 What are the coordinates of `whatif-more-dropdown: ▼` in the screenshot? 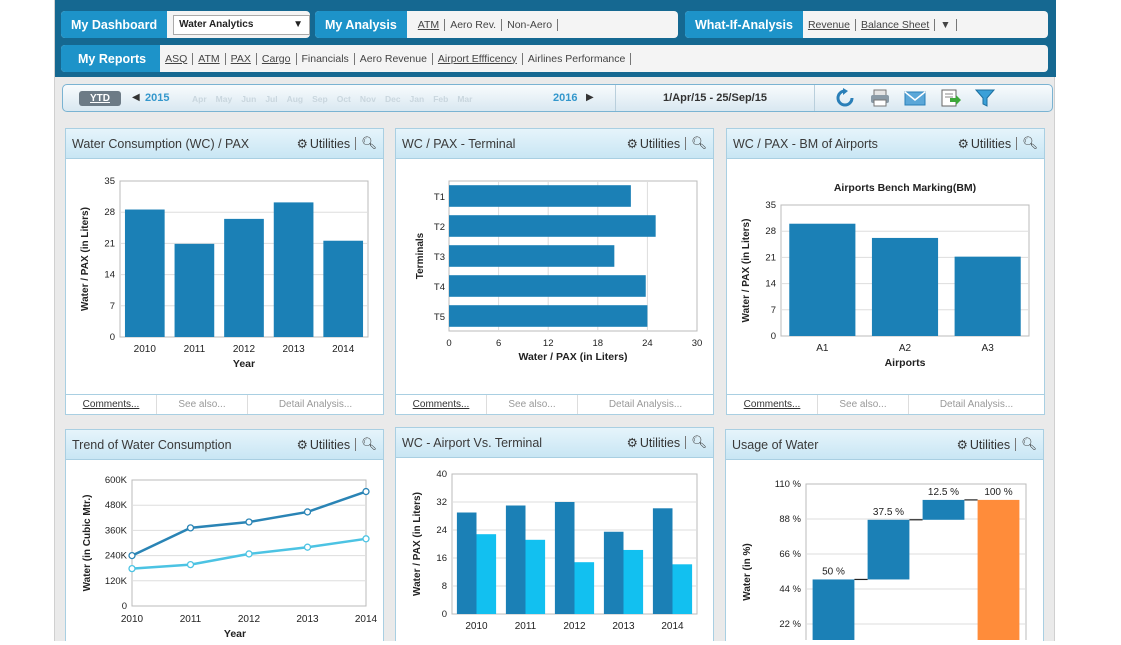 It's located at (946, 24).